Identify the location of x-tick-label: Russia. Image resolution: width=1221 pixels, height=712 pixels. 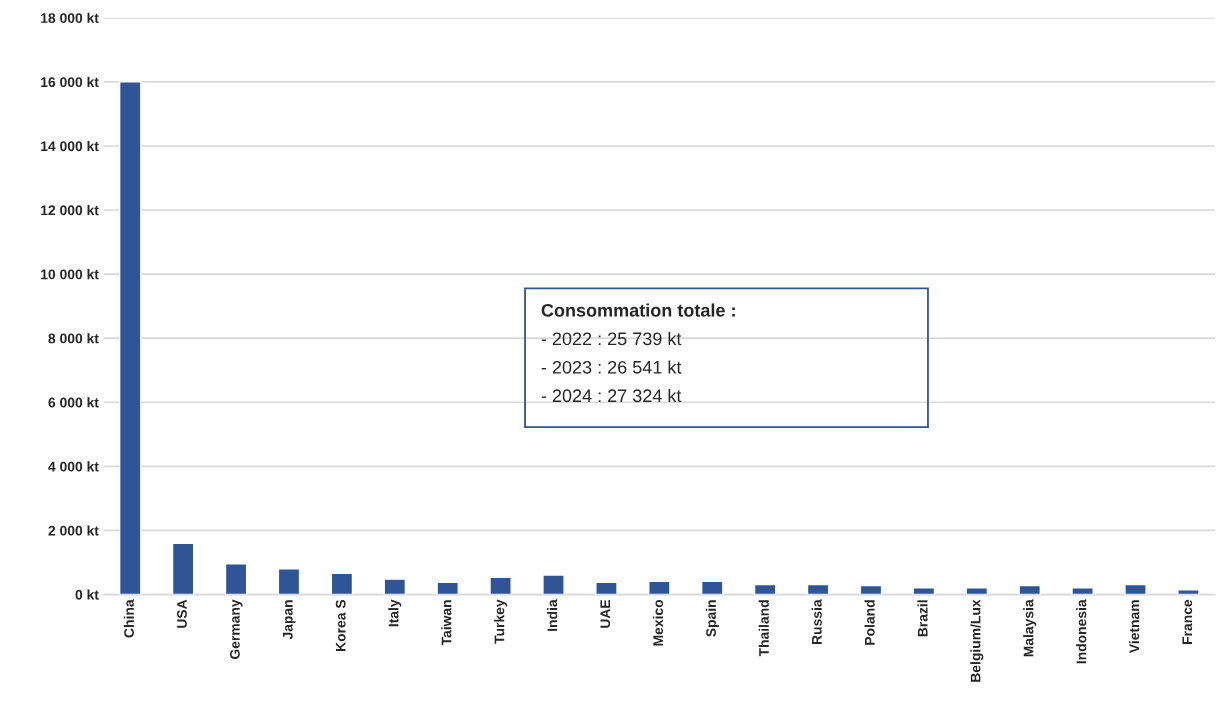
(816, 621).